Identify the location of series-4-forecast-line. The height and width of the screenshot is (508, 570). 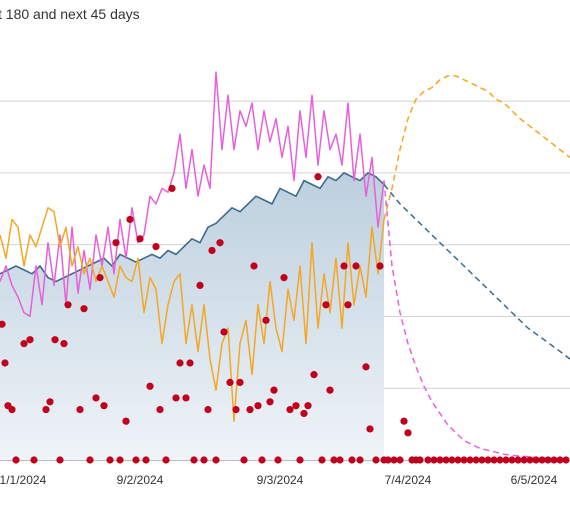
(476, 147).